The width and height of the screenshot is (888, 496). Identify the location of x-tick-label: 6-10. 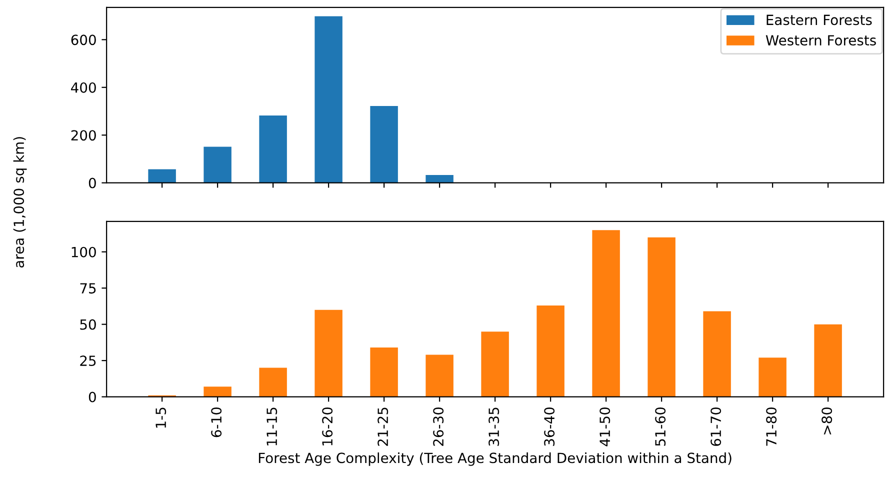
(216, 422).